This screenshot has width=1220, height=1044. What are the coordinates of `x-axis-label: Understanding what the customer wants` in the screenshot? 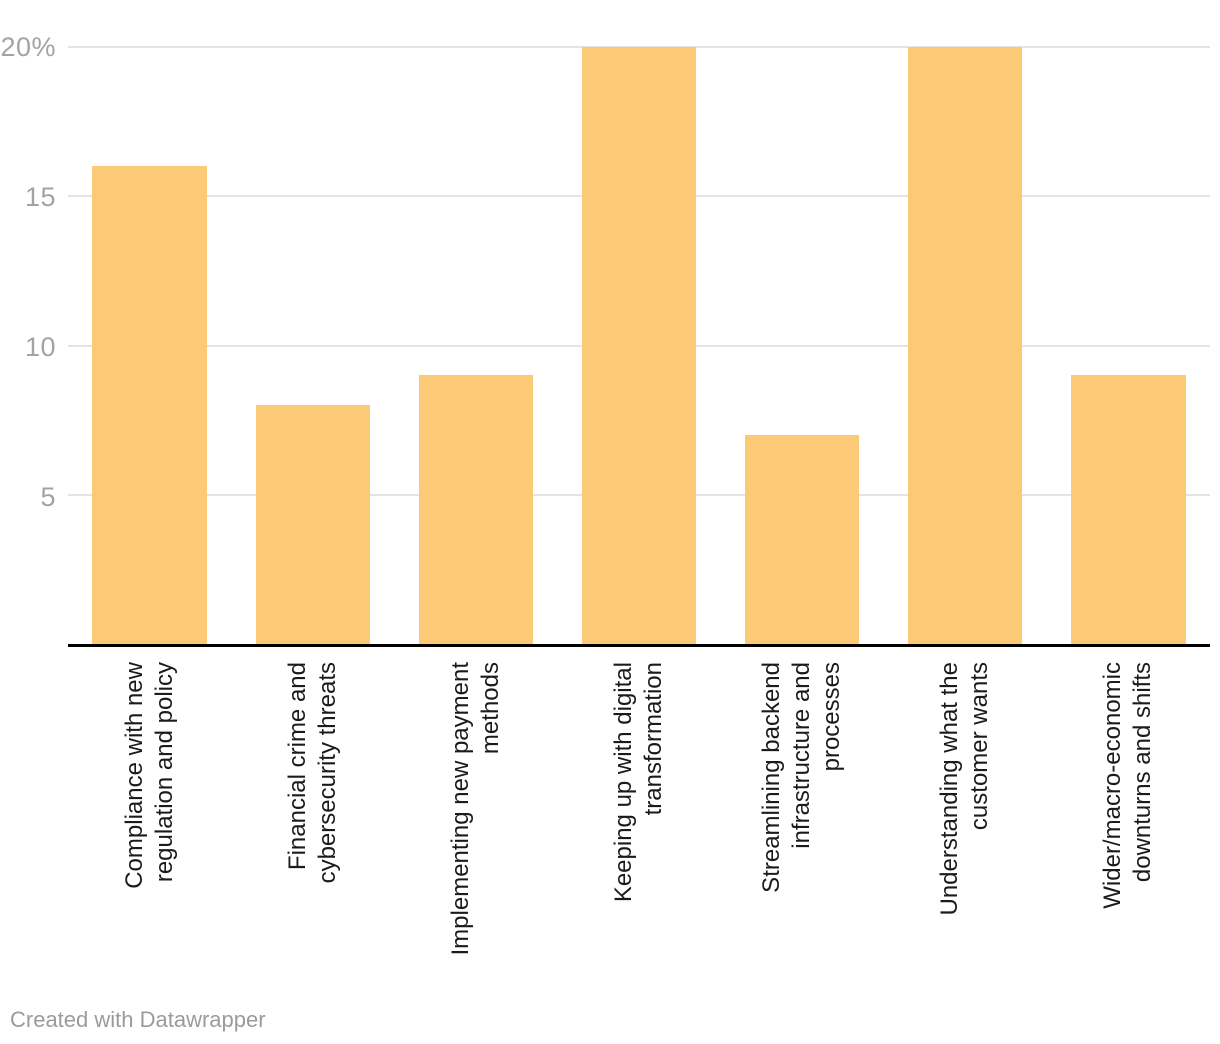 It's located at (965, 789).